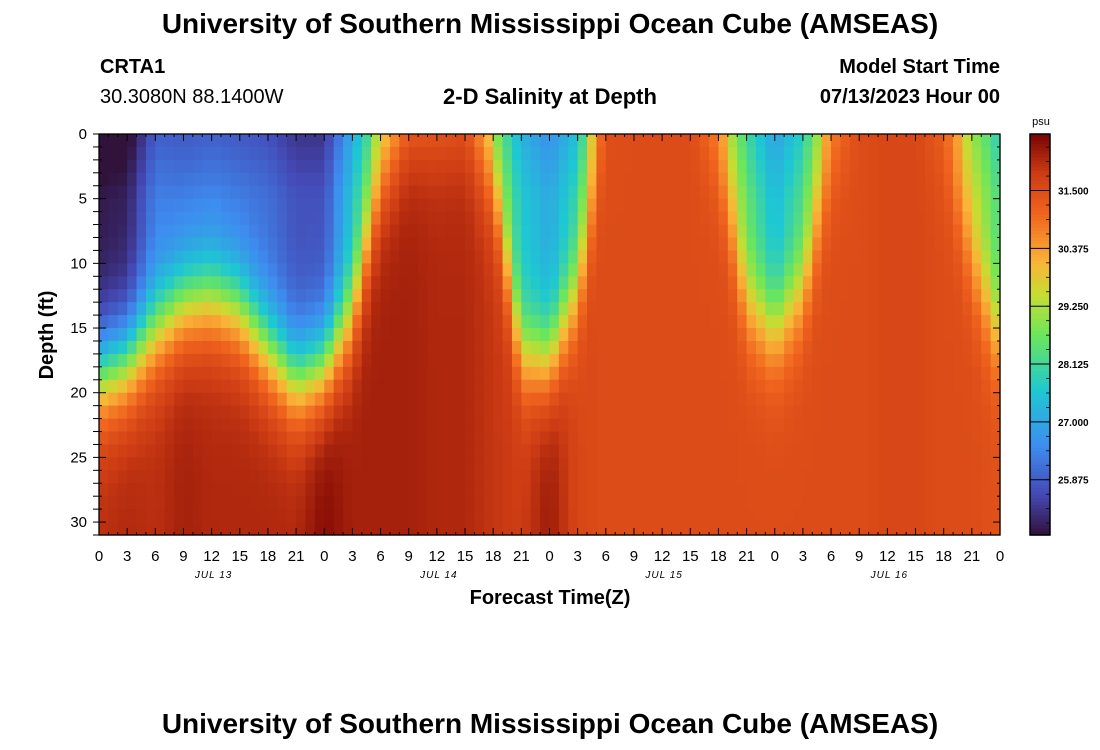 This screenshot has width=1100, height=750. I want to click on x-tick-label: 0, so click(324, 556).